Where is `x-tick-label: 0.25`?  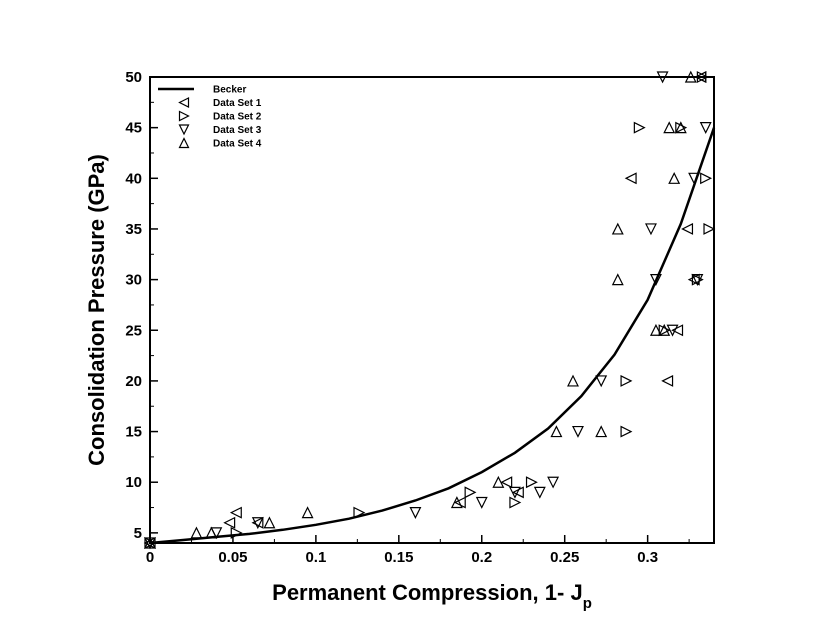
x-tick-label: 0.25 is located at coordinates (564, 557).